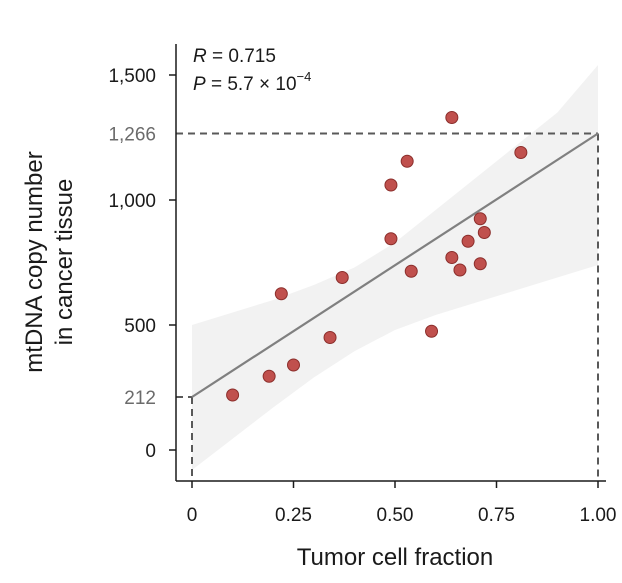  What do you see at coordinates (395, 557) in the screenshot?
I see `x-axis-title: Tumor cell fraction` at bounding box center [395, 557].